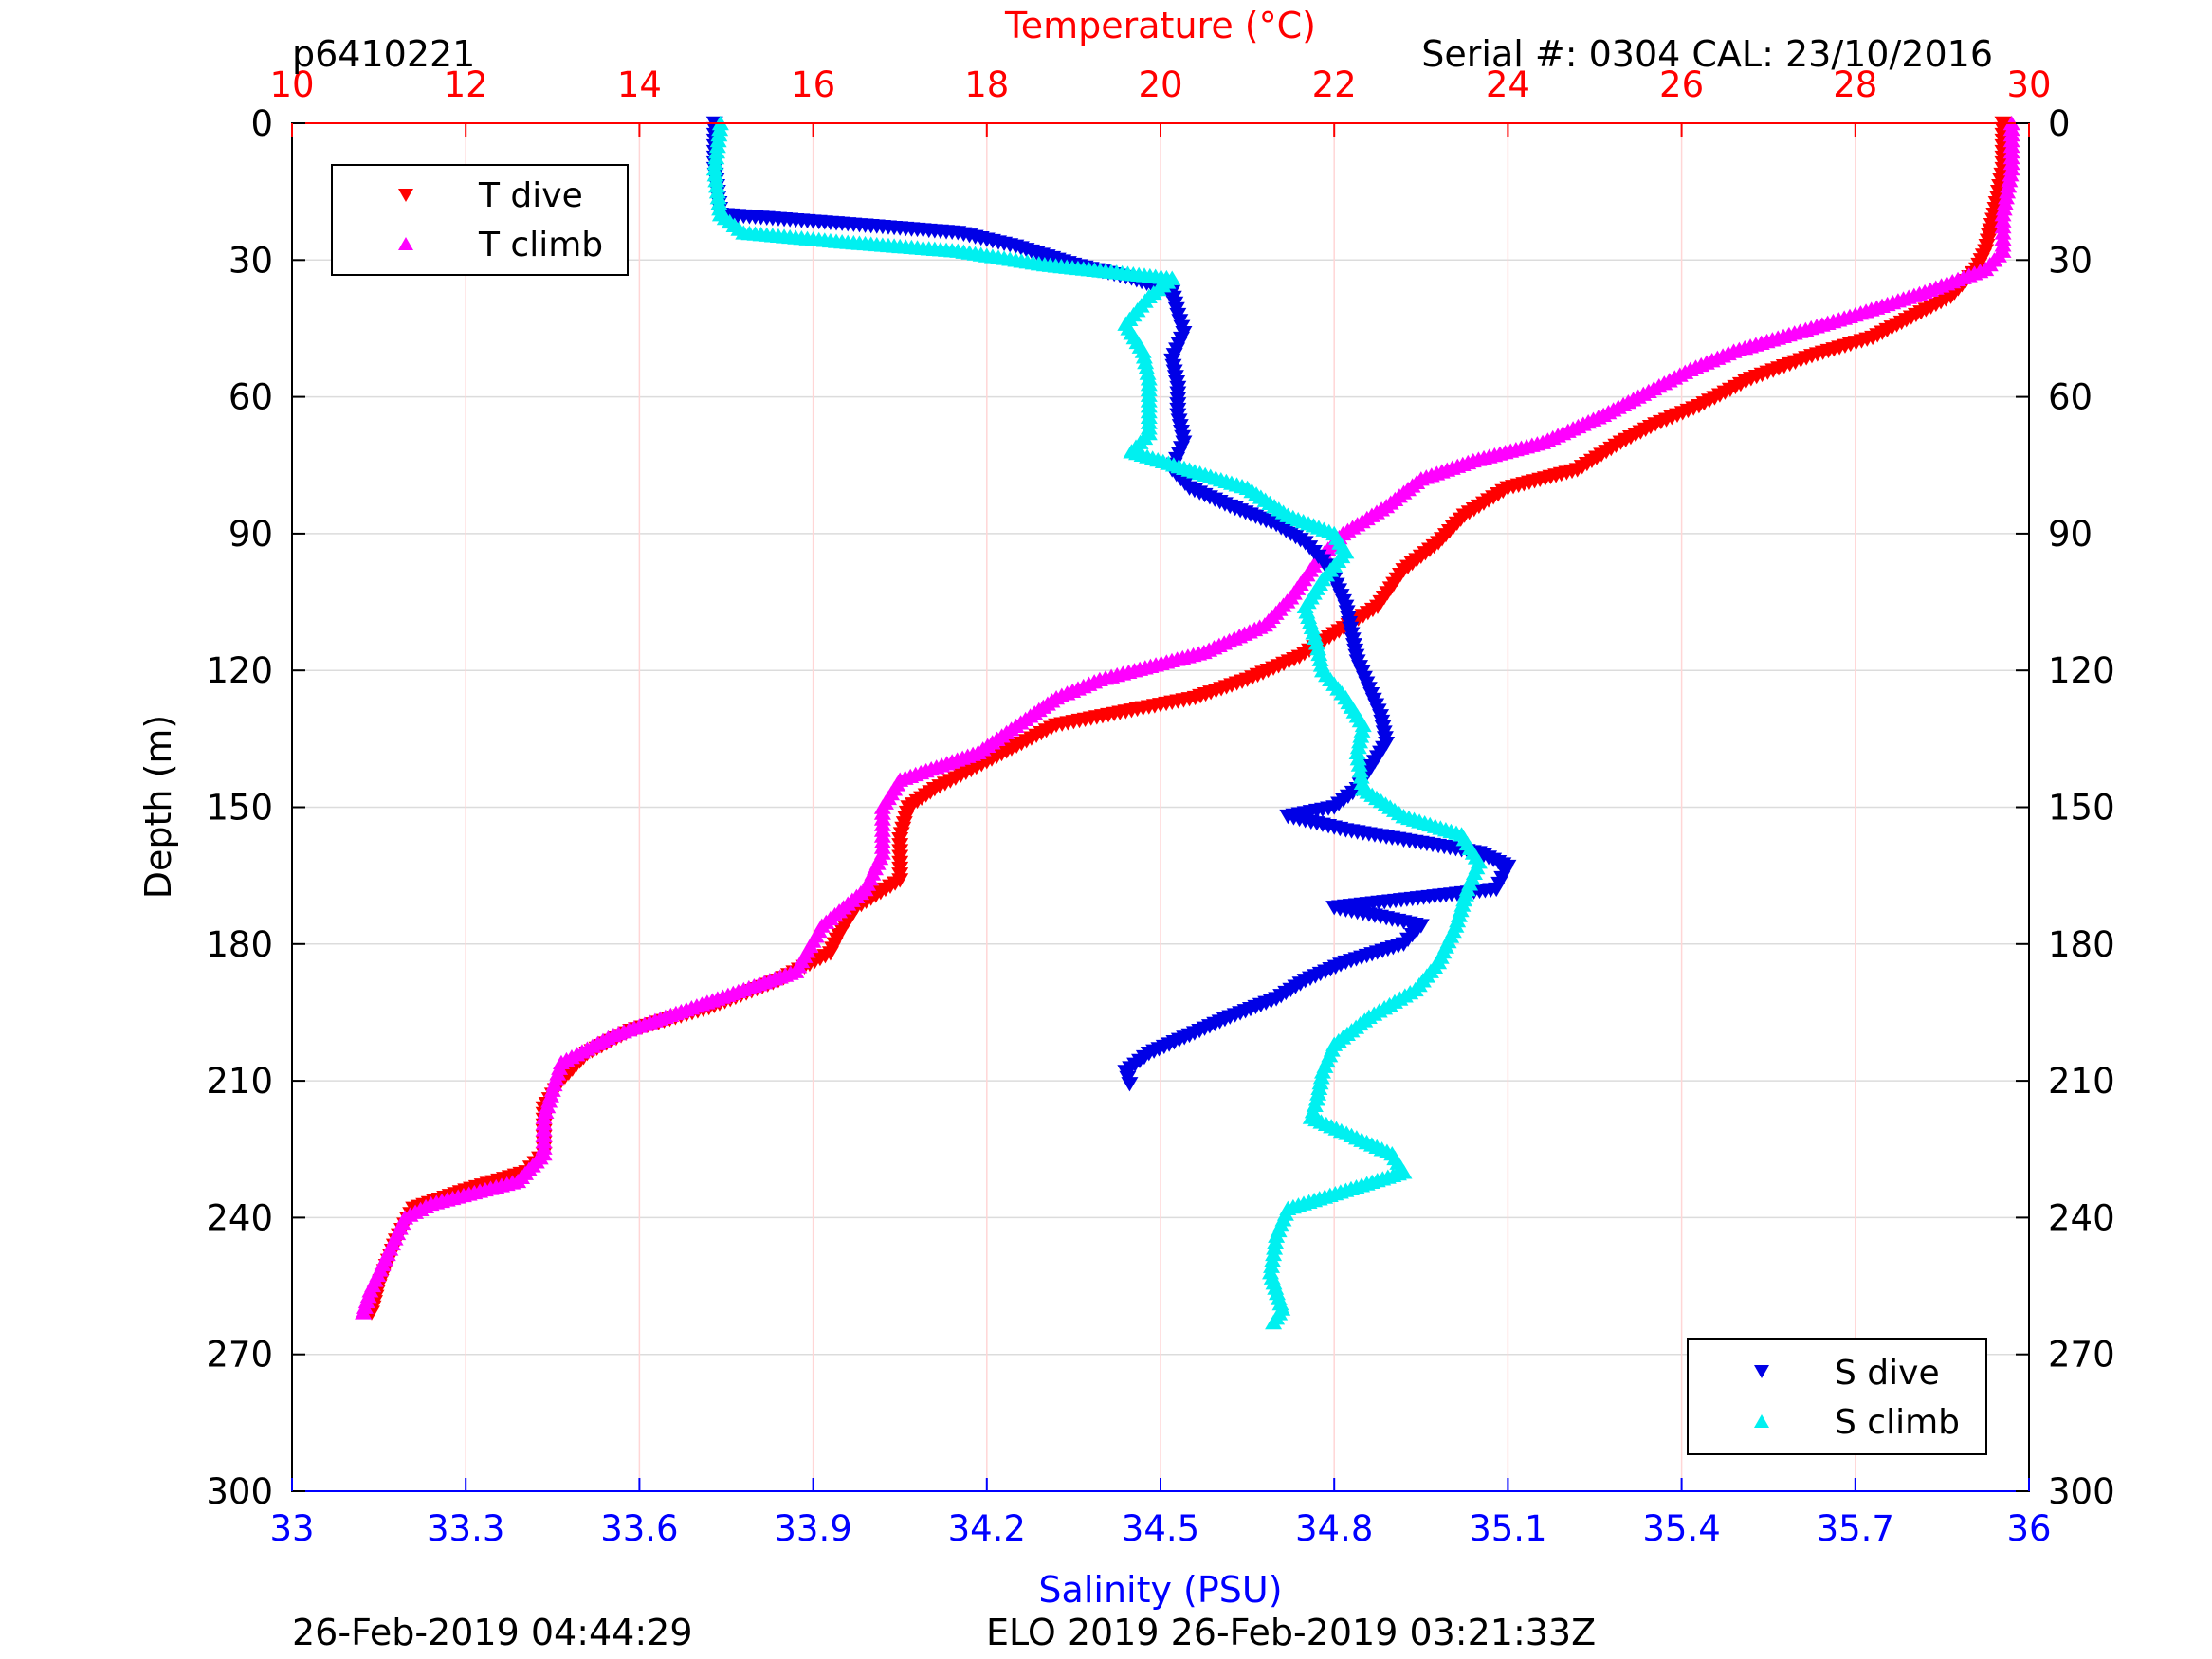 This screenshot has height=1659, width=2212. I want to click on glider-id: p6410221, so click(383, 54).